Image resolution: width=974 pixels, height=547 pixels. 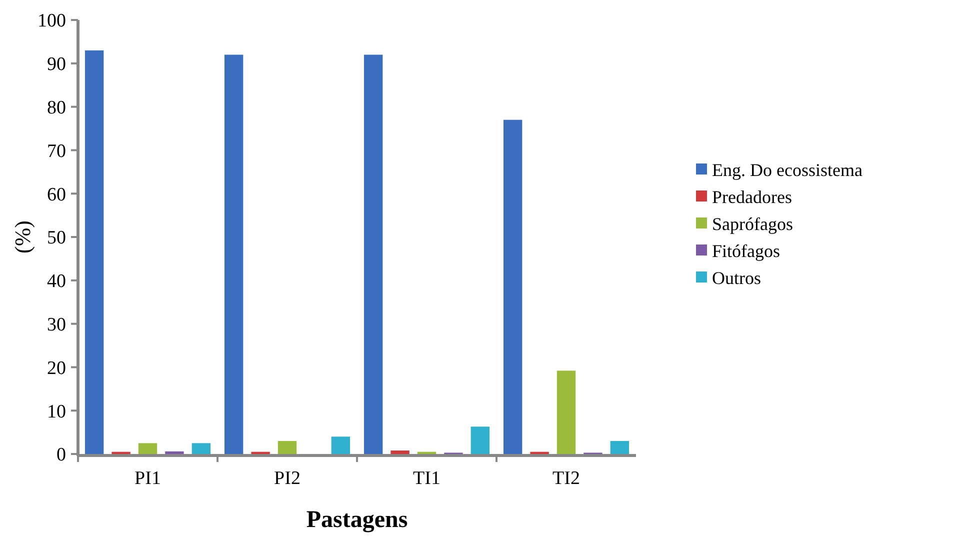 I want to click on y-tick-label: 90, so click(x=56, y=65).